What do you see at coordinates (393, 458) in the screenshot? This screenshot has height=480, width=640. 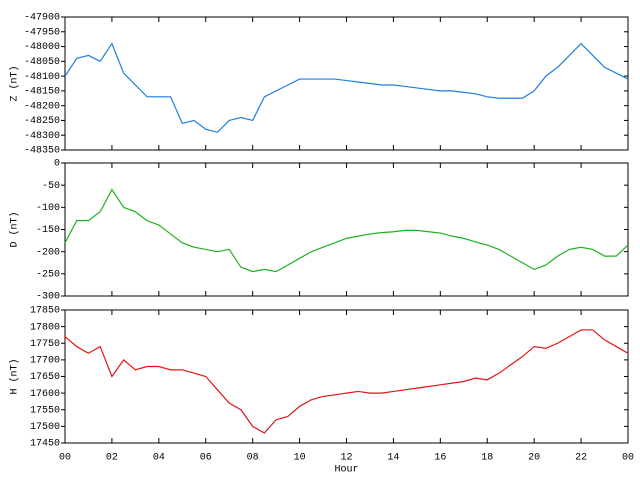 I see `x-tick-label: 14` at bounding box center [393, 458].